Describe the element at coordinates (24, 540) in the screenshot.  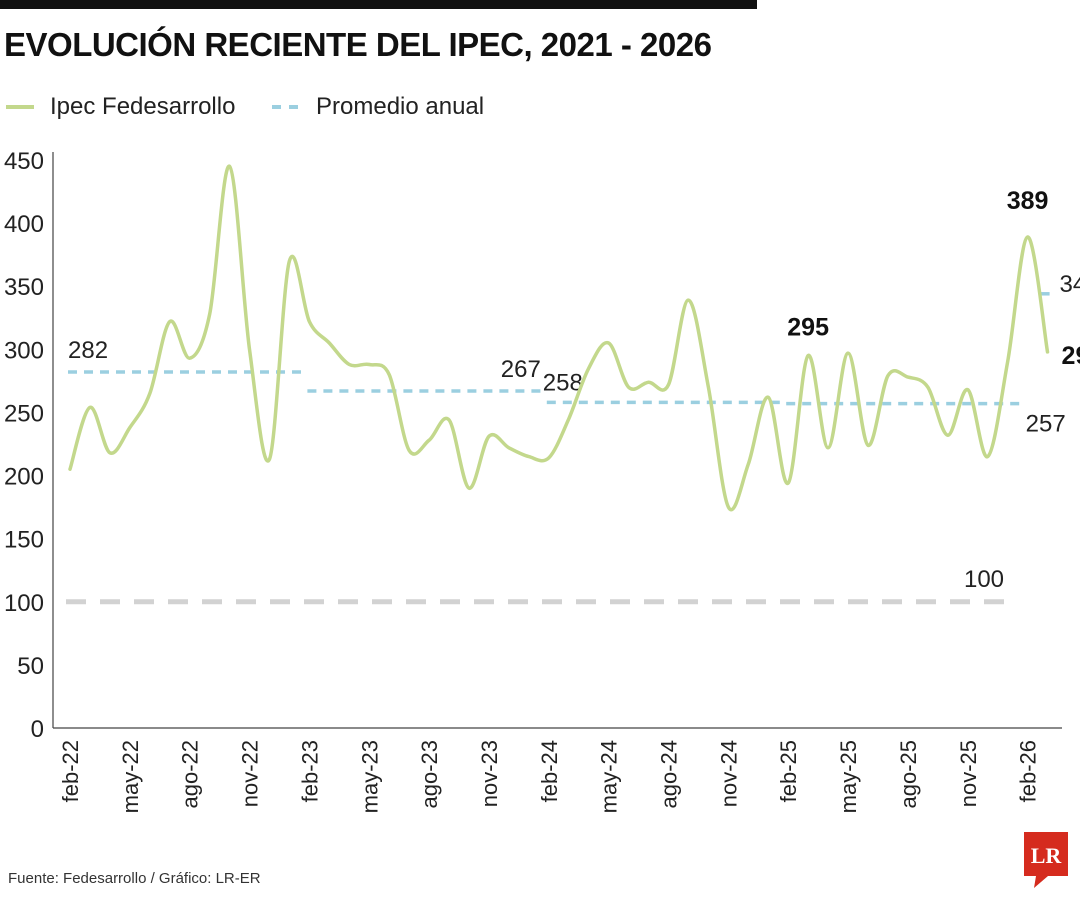
I see `y-tick-label: 150` at that location.